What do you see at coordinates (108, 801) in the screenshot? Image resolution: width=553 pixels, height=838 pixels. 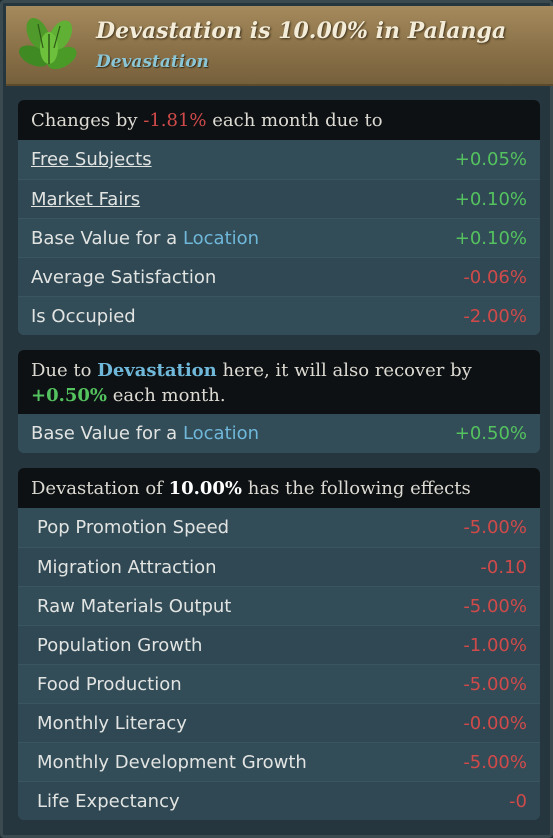 I see `effect-label: Life Expectancy` at bounding box center [108, 801].